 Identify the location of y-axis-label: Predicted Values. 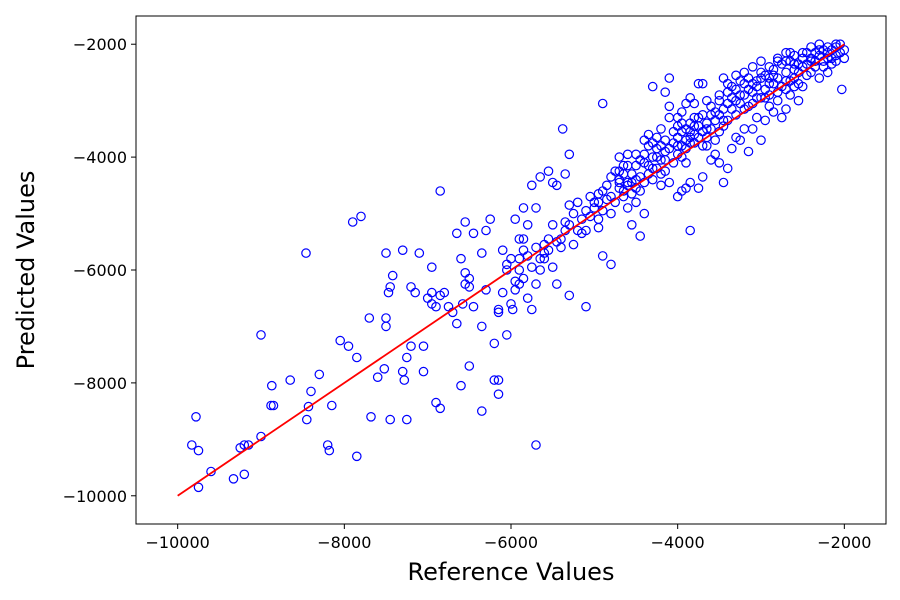
(26, 270).